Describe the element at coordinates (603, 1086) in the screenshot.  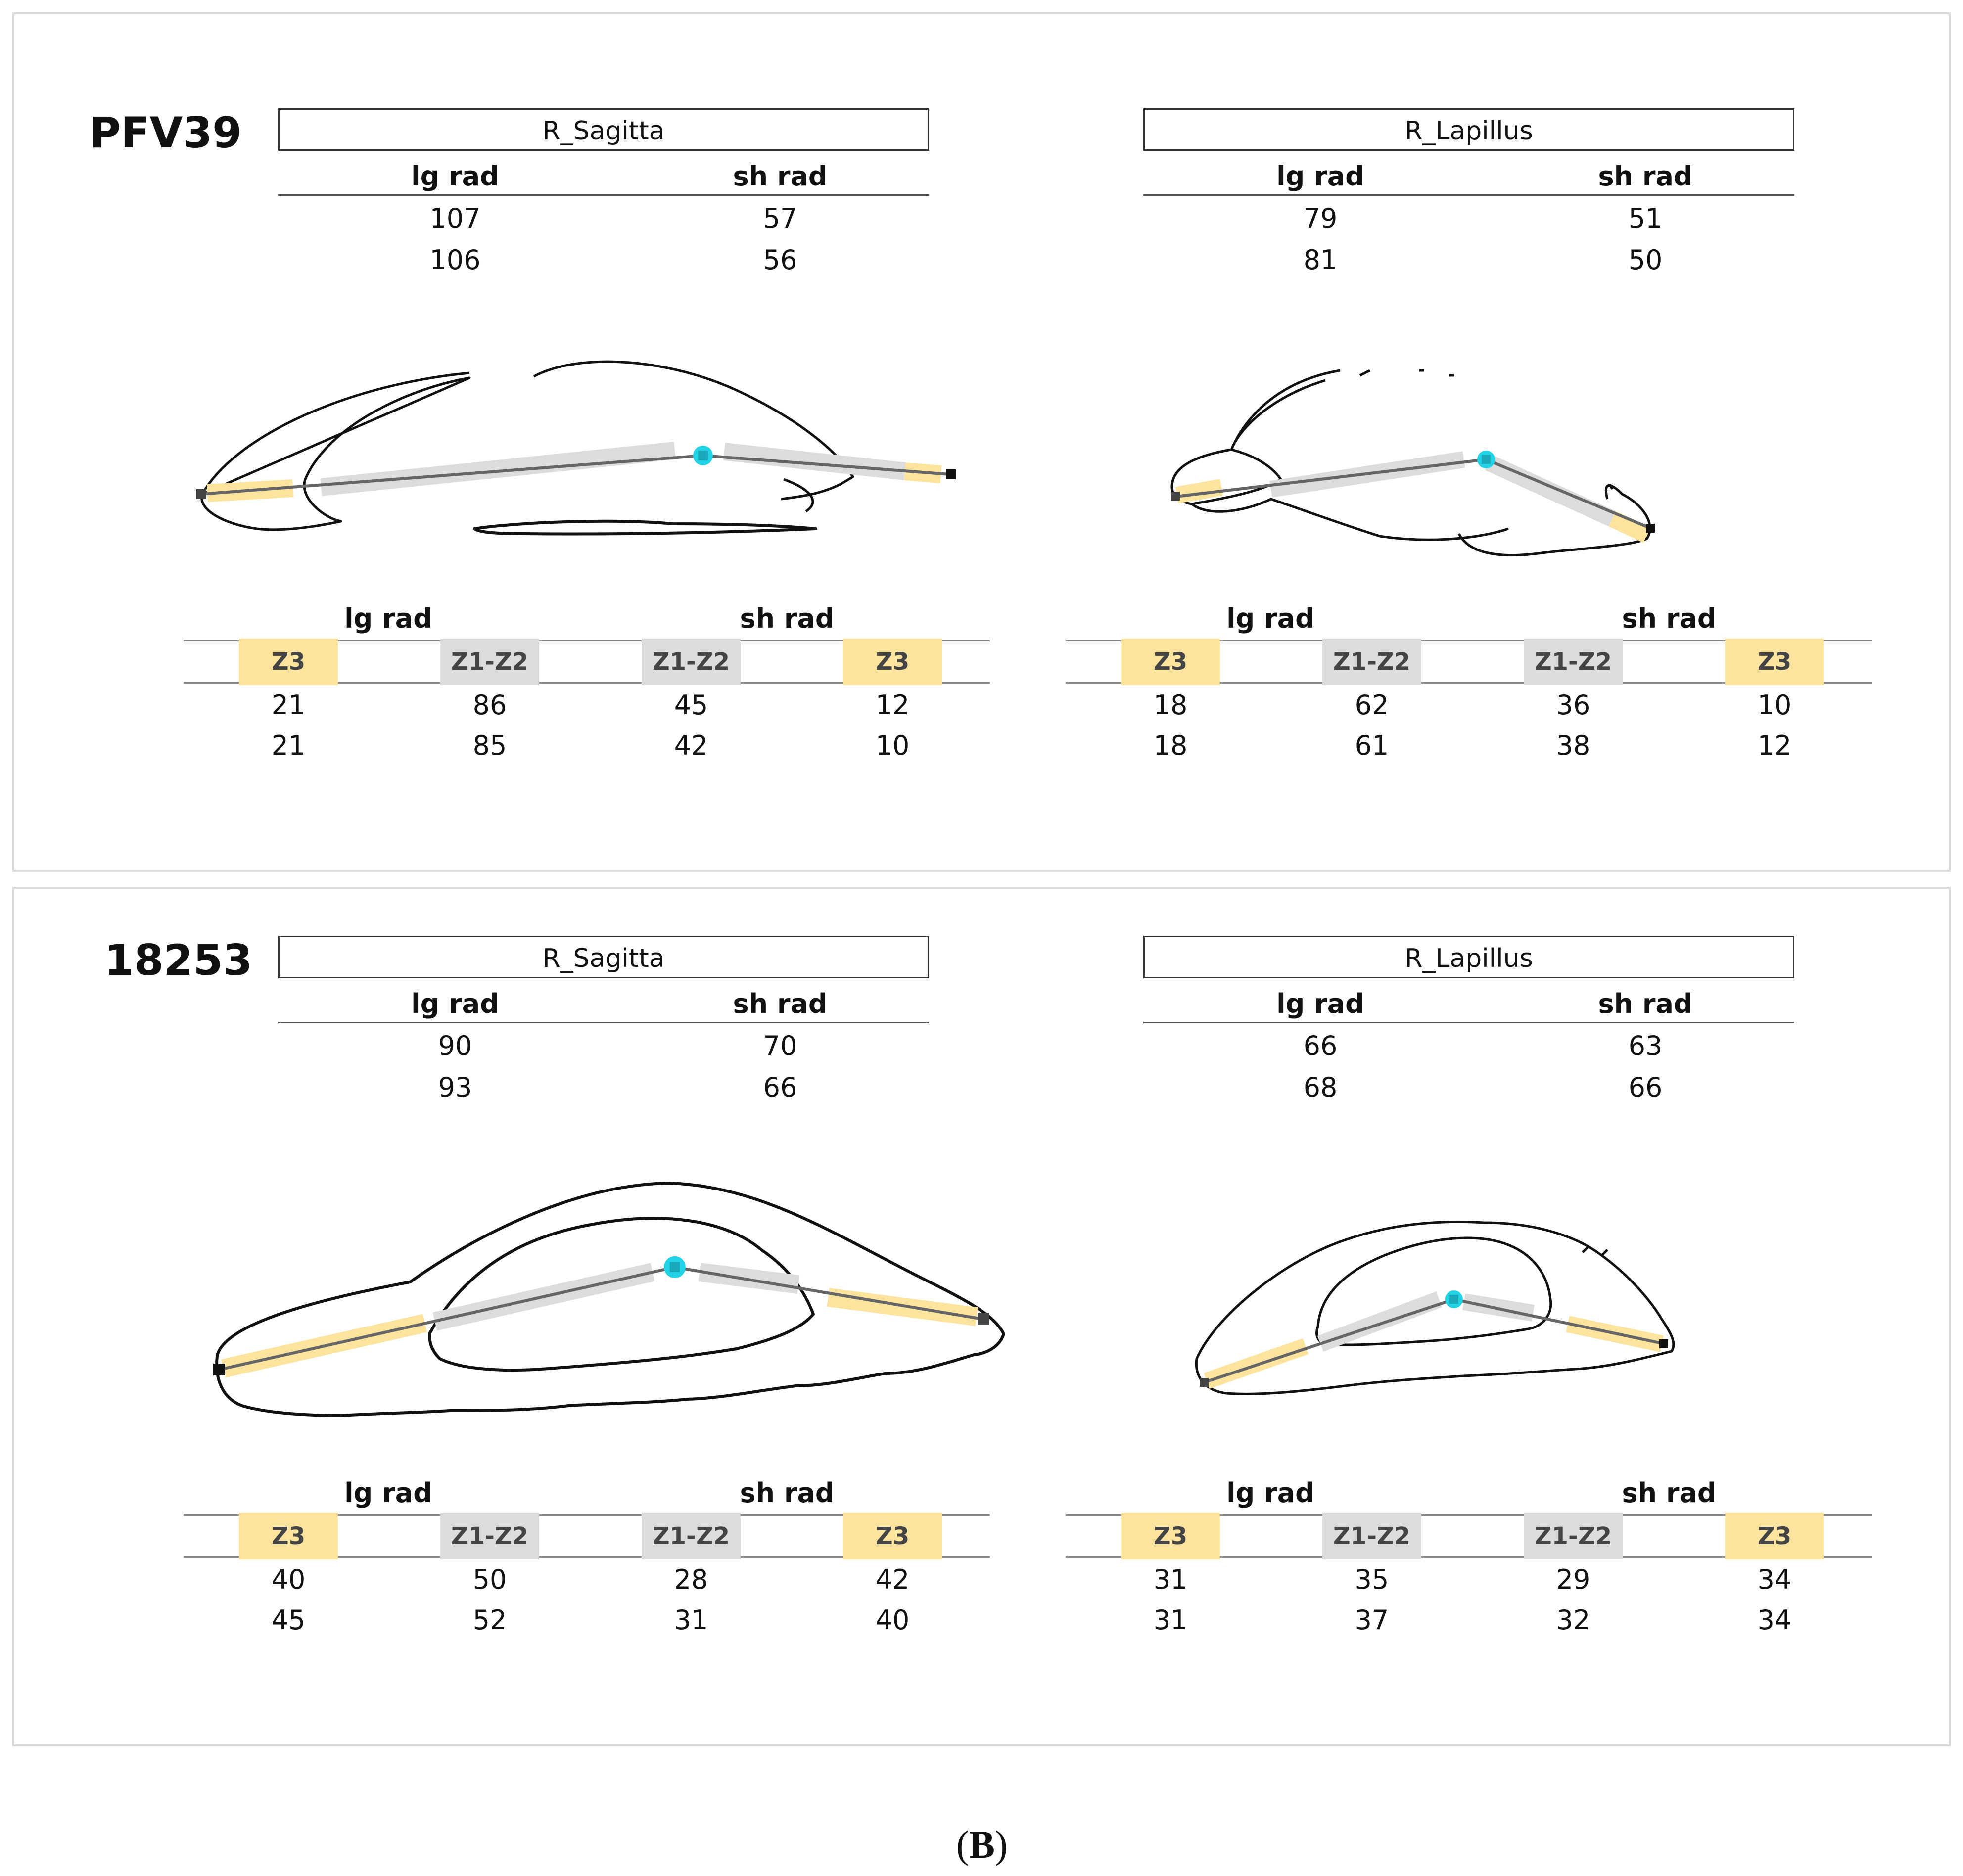
I see `table-row: 93 66` at that location.